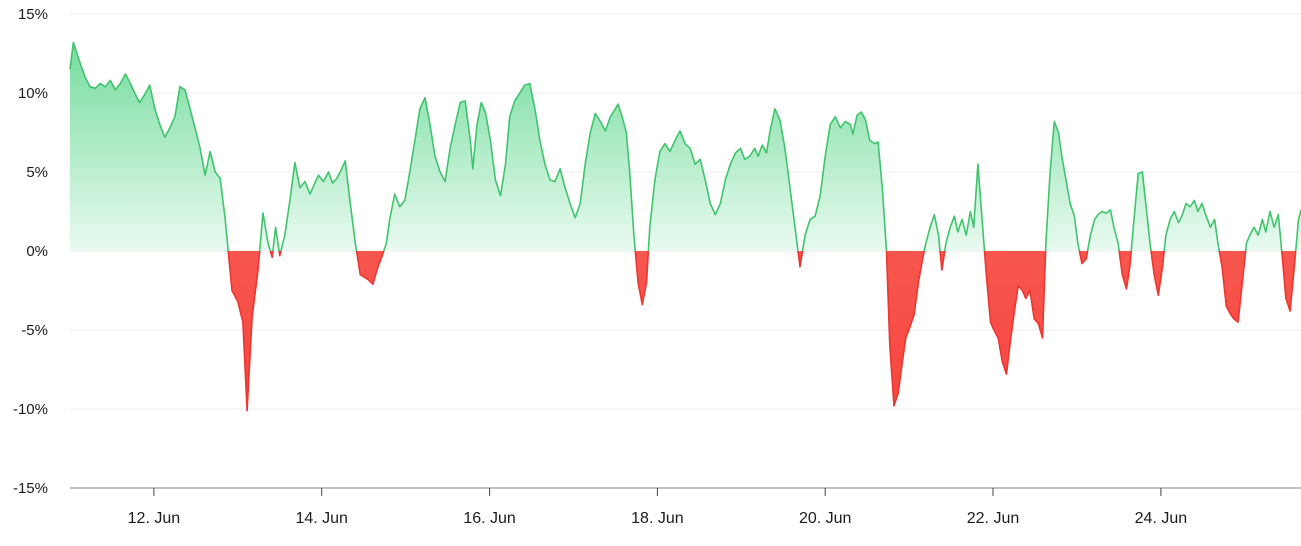  I want to click on x-axis-label: 24. Jun, so click(1161, 518).